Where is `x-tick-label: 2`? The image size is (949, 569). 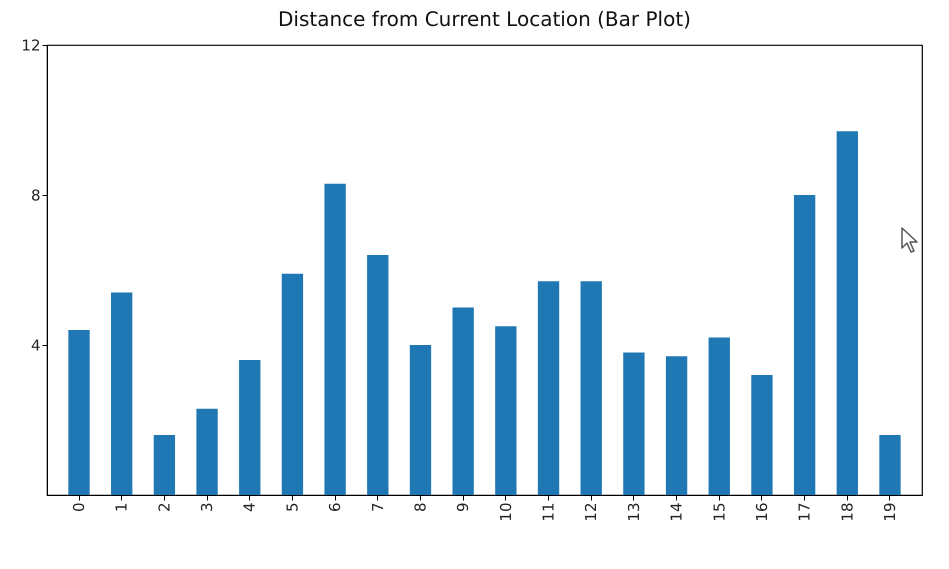
x-tick-label: 2 is located at coordinates (164, 507).